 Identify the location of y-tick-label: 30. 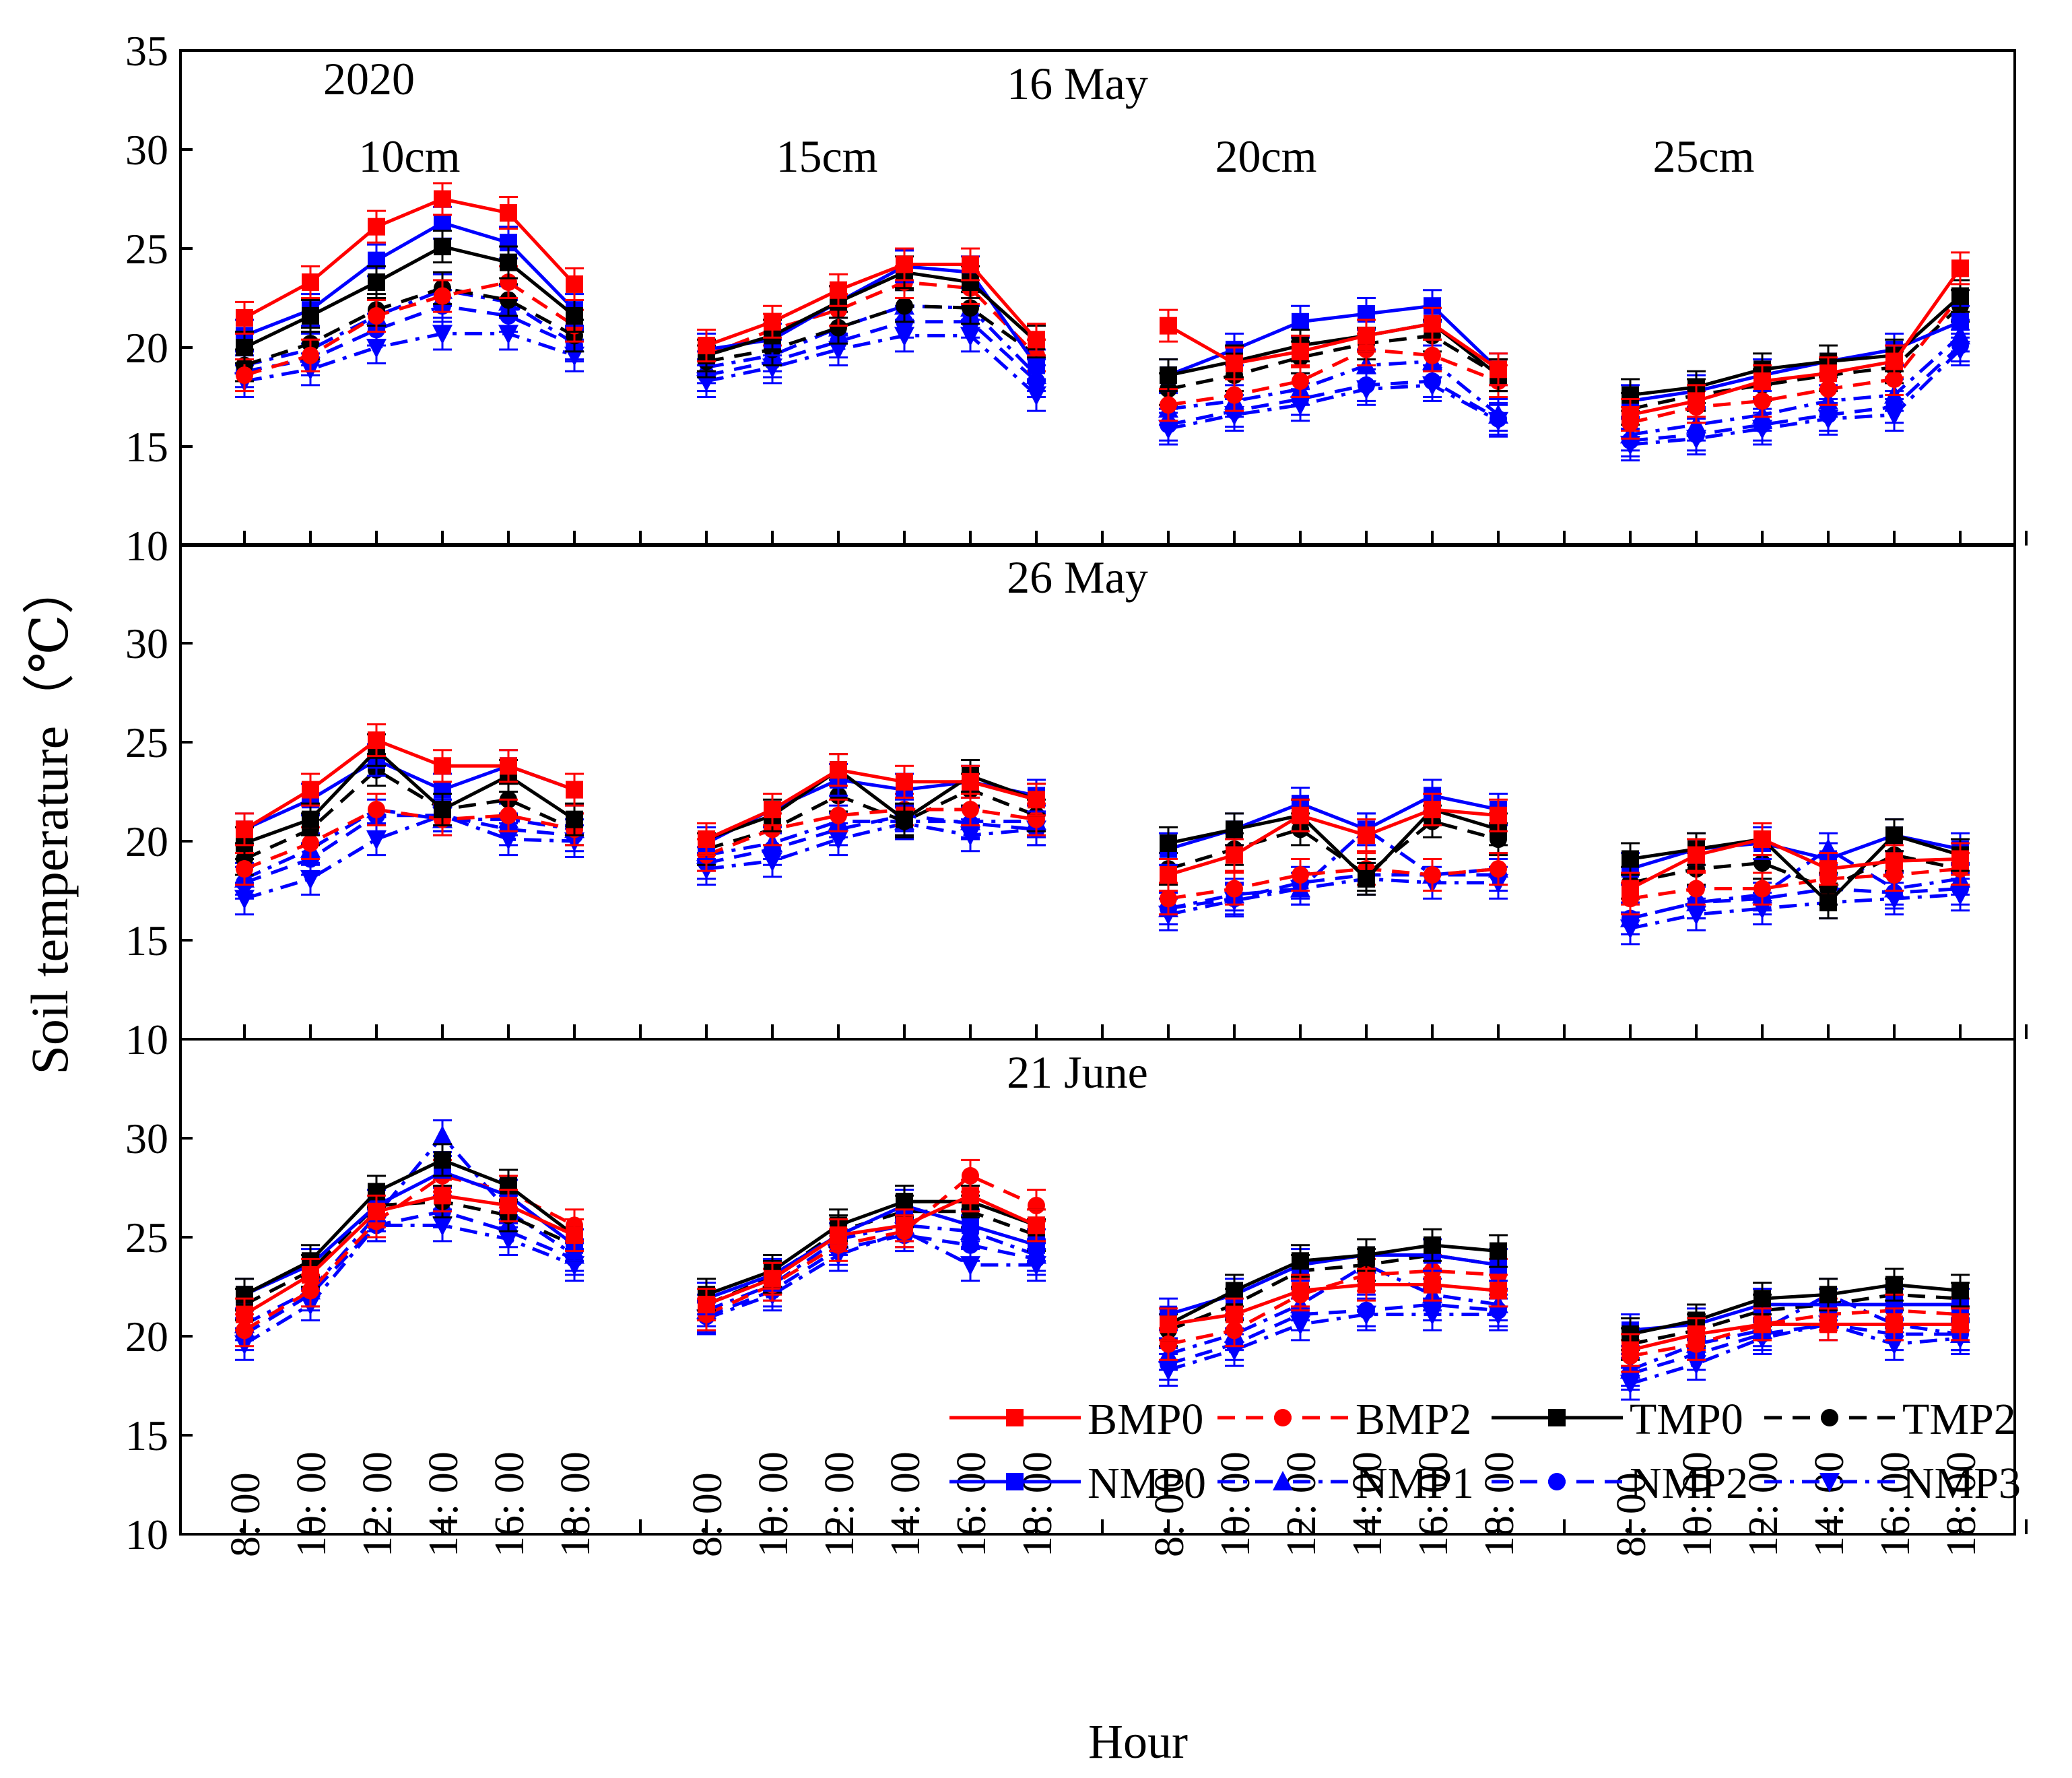
(146, 150).